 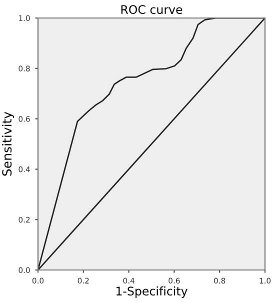 I want to click on x-axis-title: 1-Specificity, so click(x=152, y=292).